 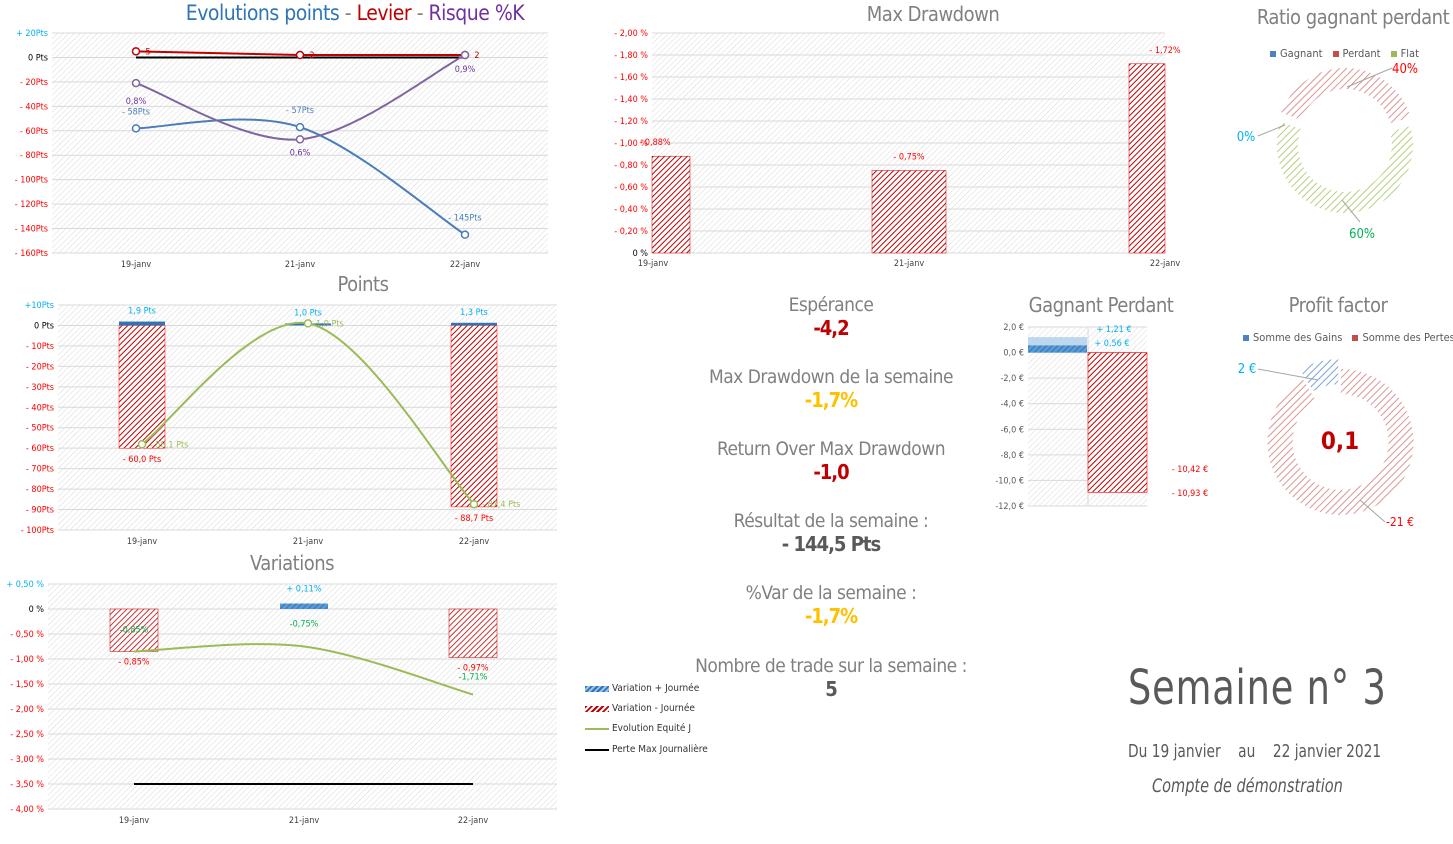 What do you see at coordinates (631, 166) in the screenshot?
I see `drawdown-y-tick: - 0,80 %` at bounding box center [631, 166].